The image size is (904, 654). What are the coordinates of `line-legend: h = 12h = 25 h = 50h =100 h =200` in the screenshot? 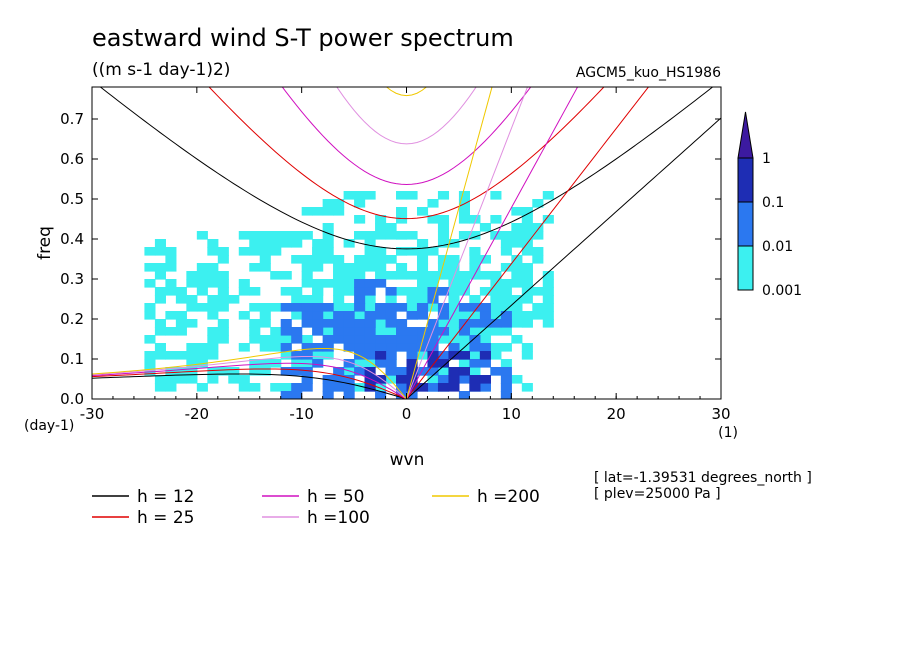 It's located at (316, 507).